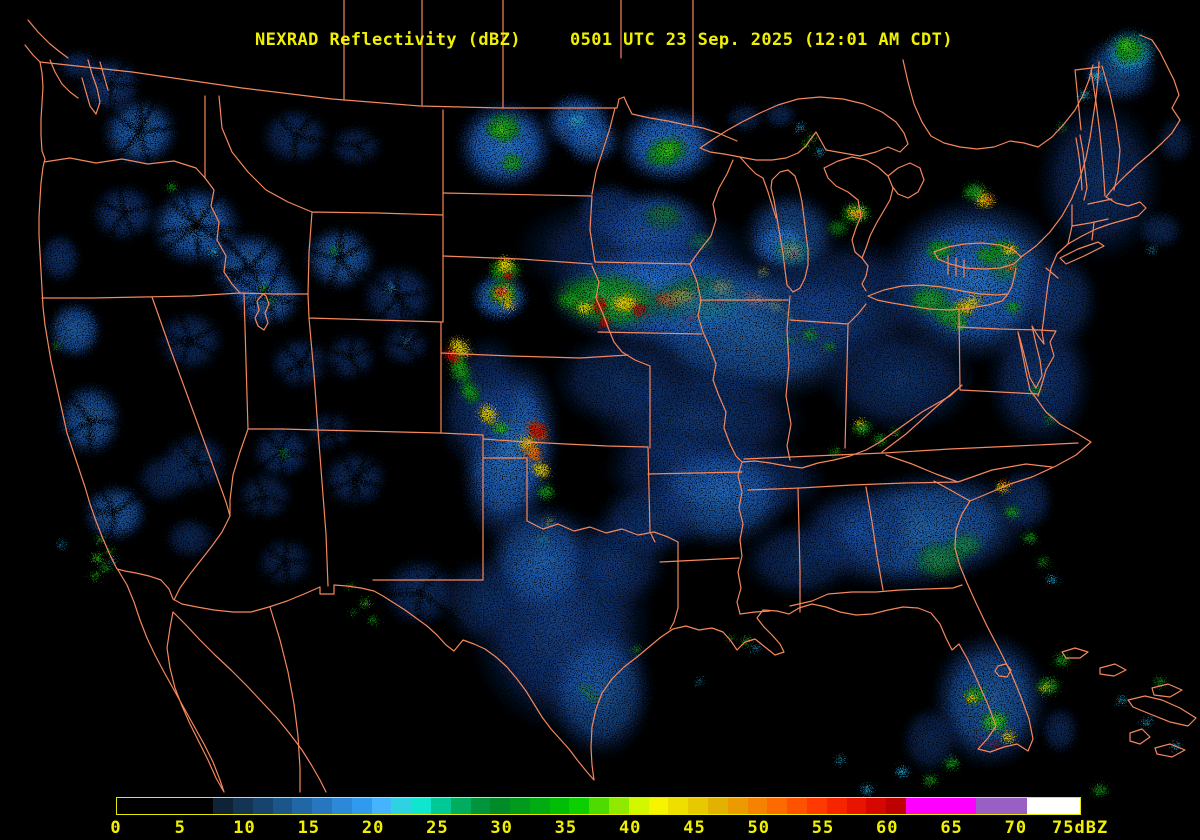 This screenshot has width=1200, height=840. I want to click on colorbar-tick: 50, so click(758, 828).